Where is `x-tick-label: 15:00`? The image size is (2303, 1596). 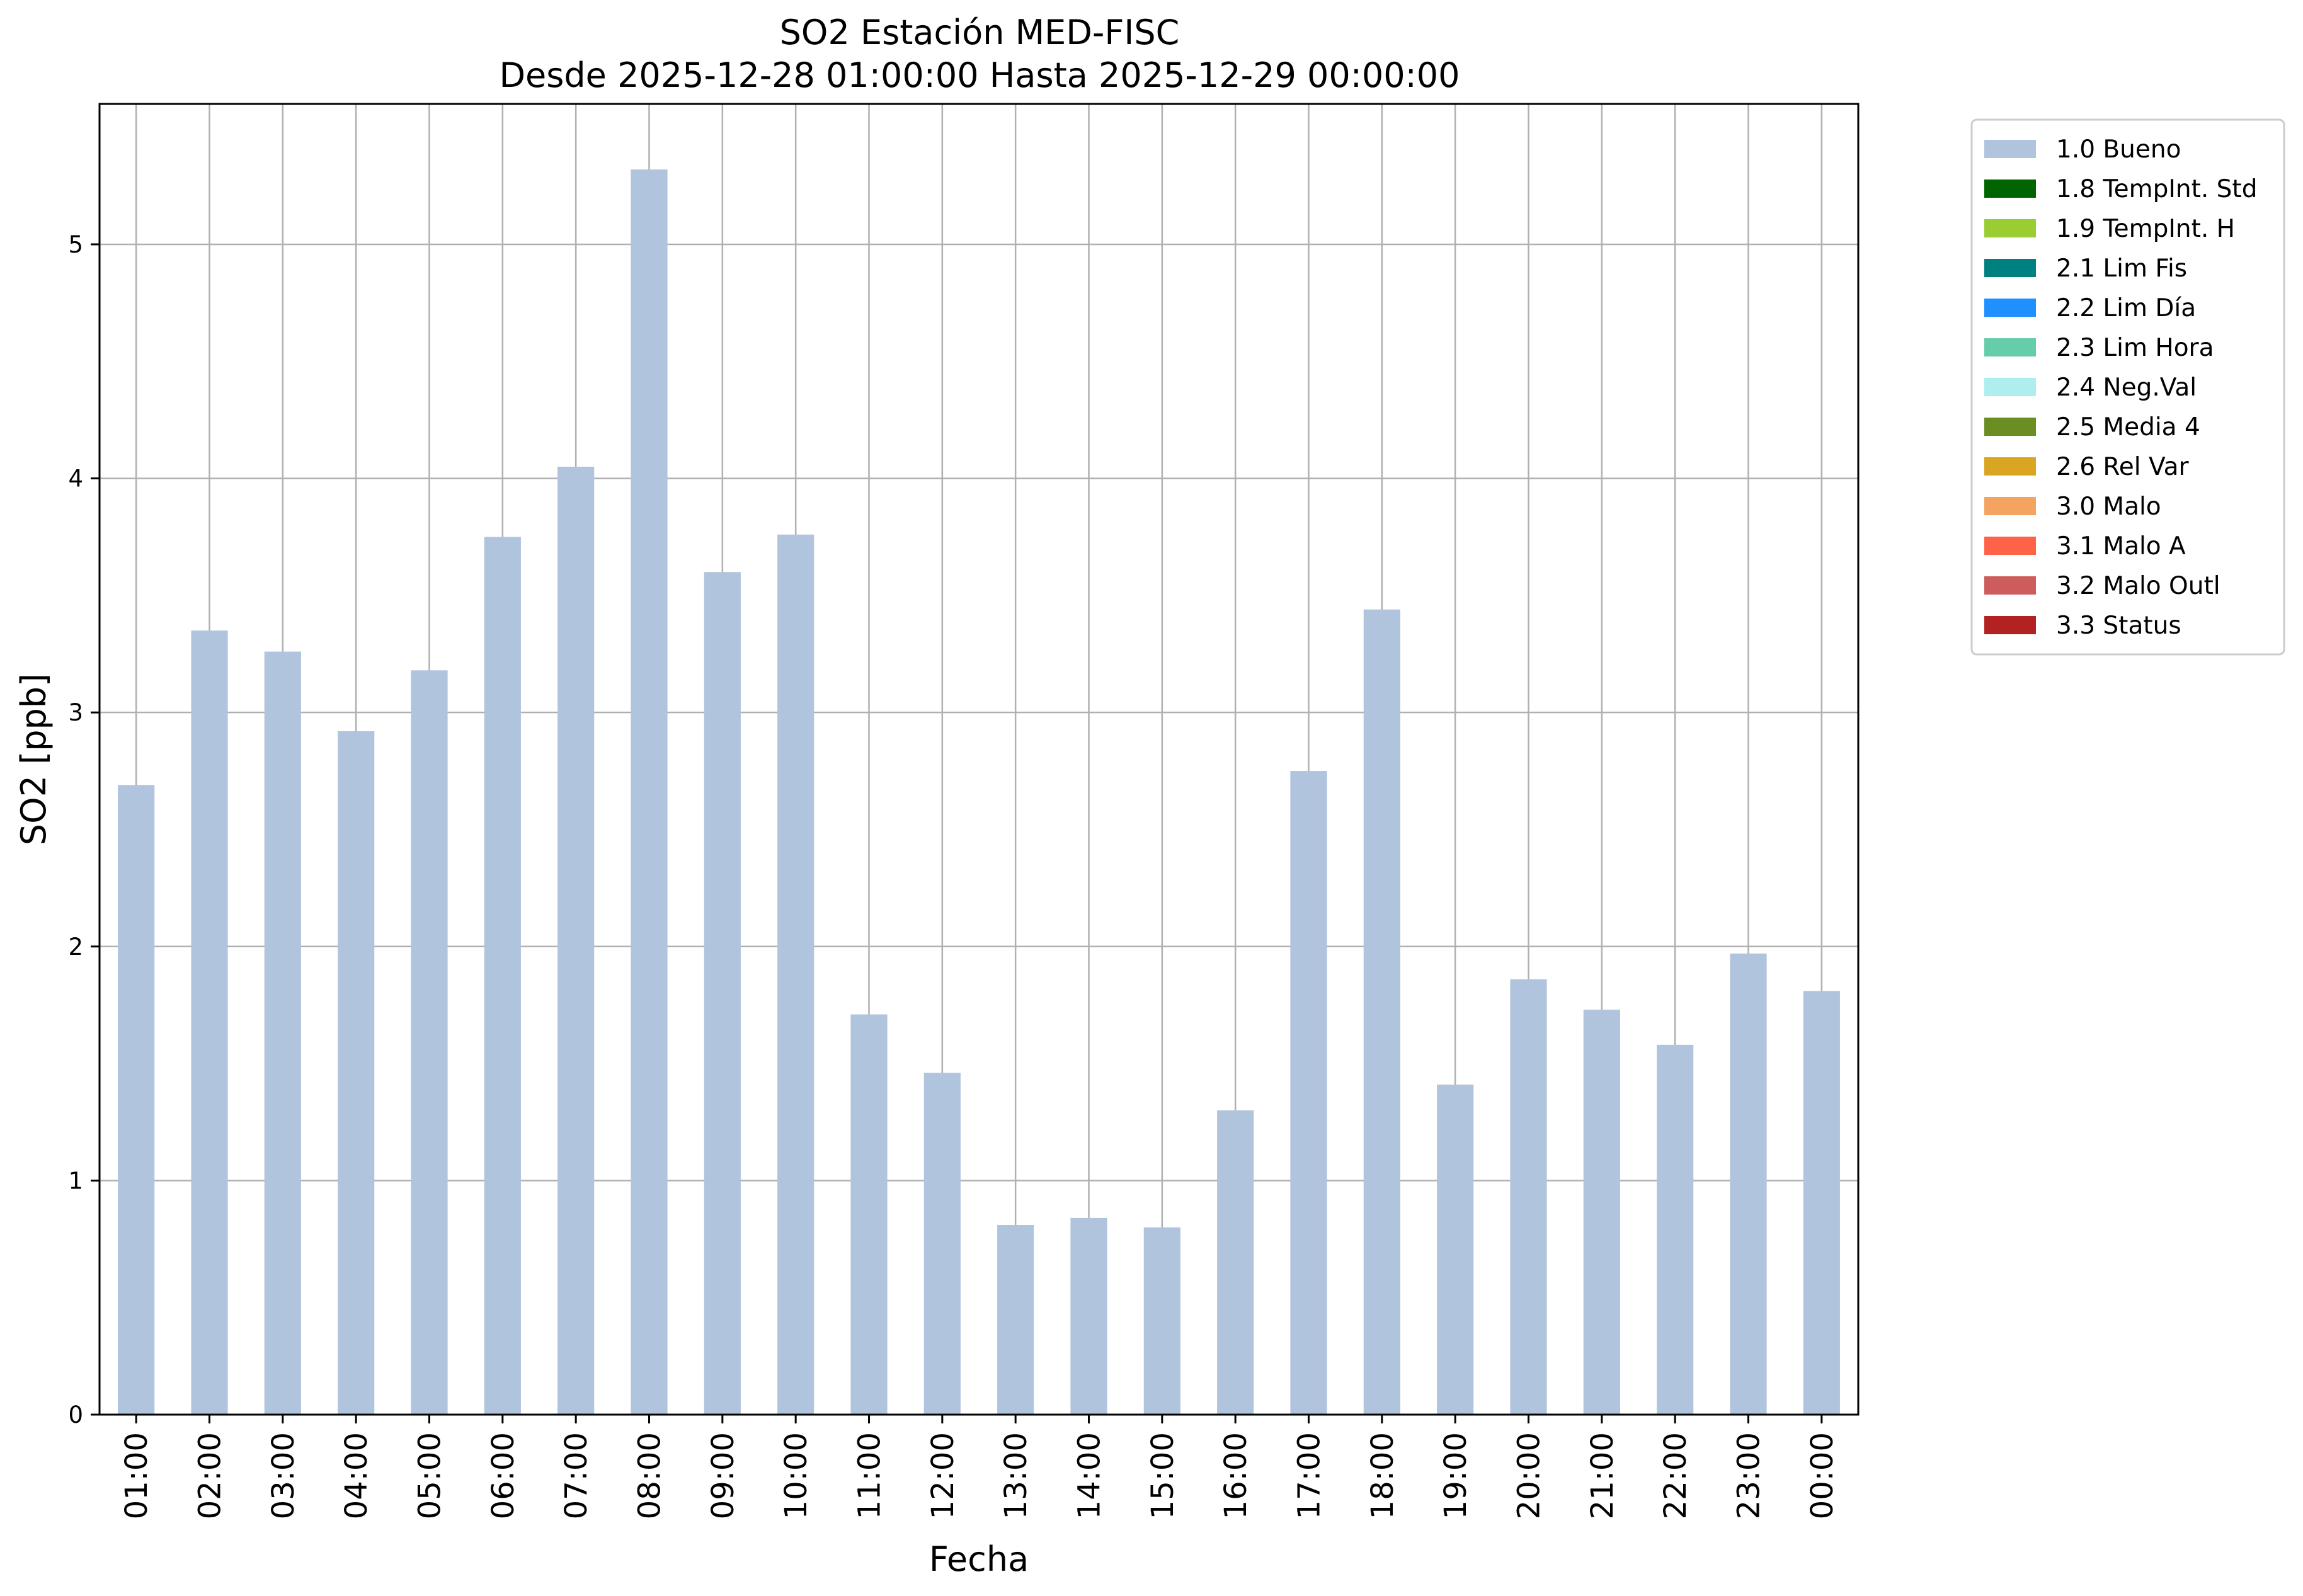 x-tick-label: 15:00 is located at coordinates (1162, 1475).